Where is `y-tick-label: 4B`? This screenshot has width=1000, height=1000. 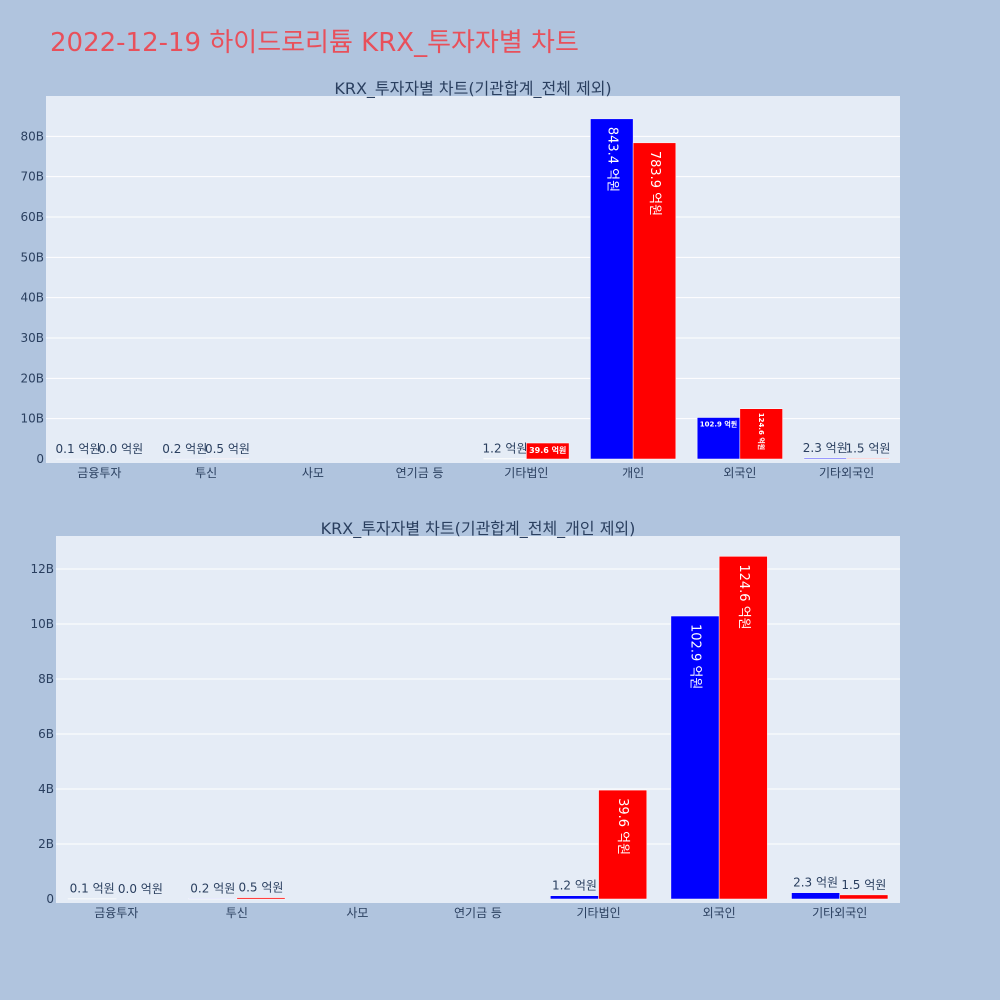 y-tick-label: 4B is located at coordinates (46, 789).